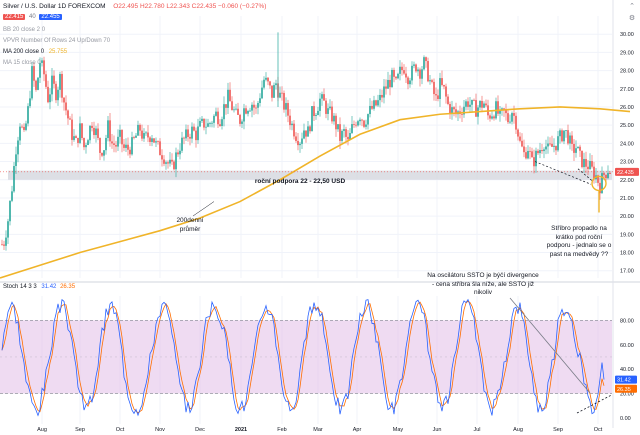 The width and height of the screenshot is (640, 435). What do you see at coordinates (14, 17) in the screenshot?
I see `bid-box: 22.415` at bounding box center [14, 17].